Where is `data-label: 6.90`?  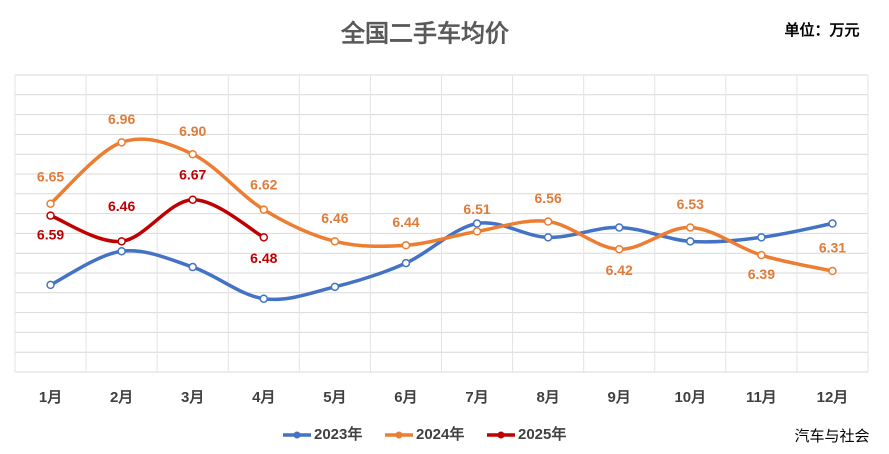 data-label: 6.90 is located at coordinates (192, 131).